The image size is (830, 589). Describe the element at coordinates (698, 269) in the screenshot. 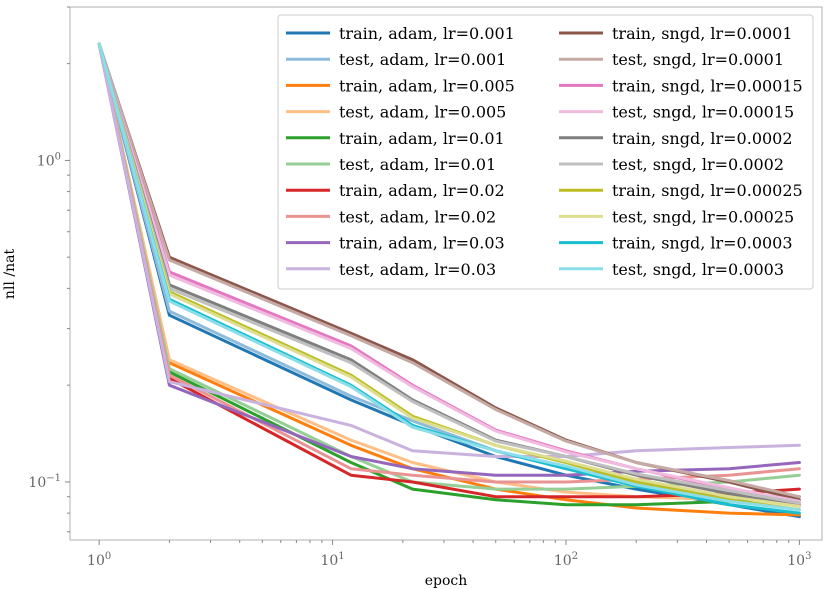

I see `legend-label: test, sngd, lr=0.0003` at that location.